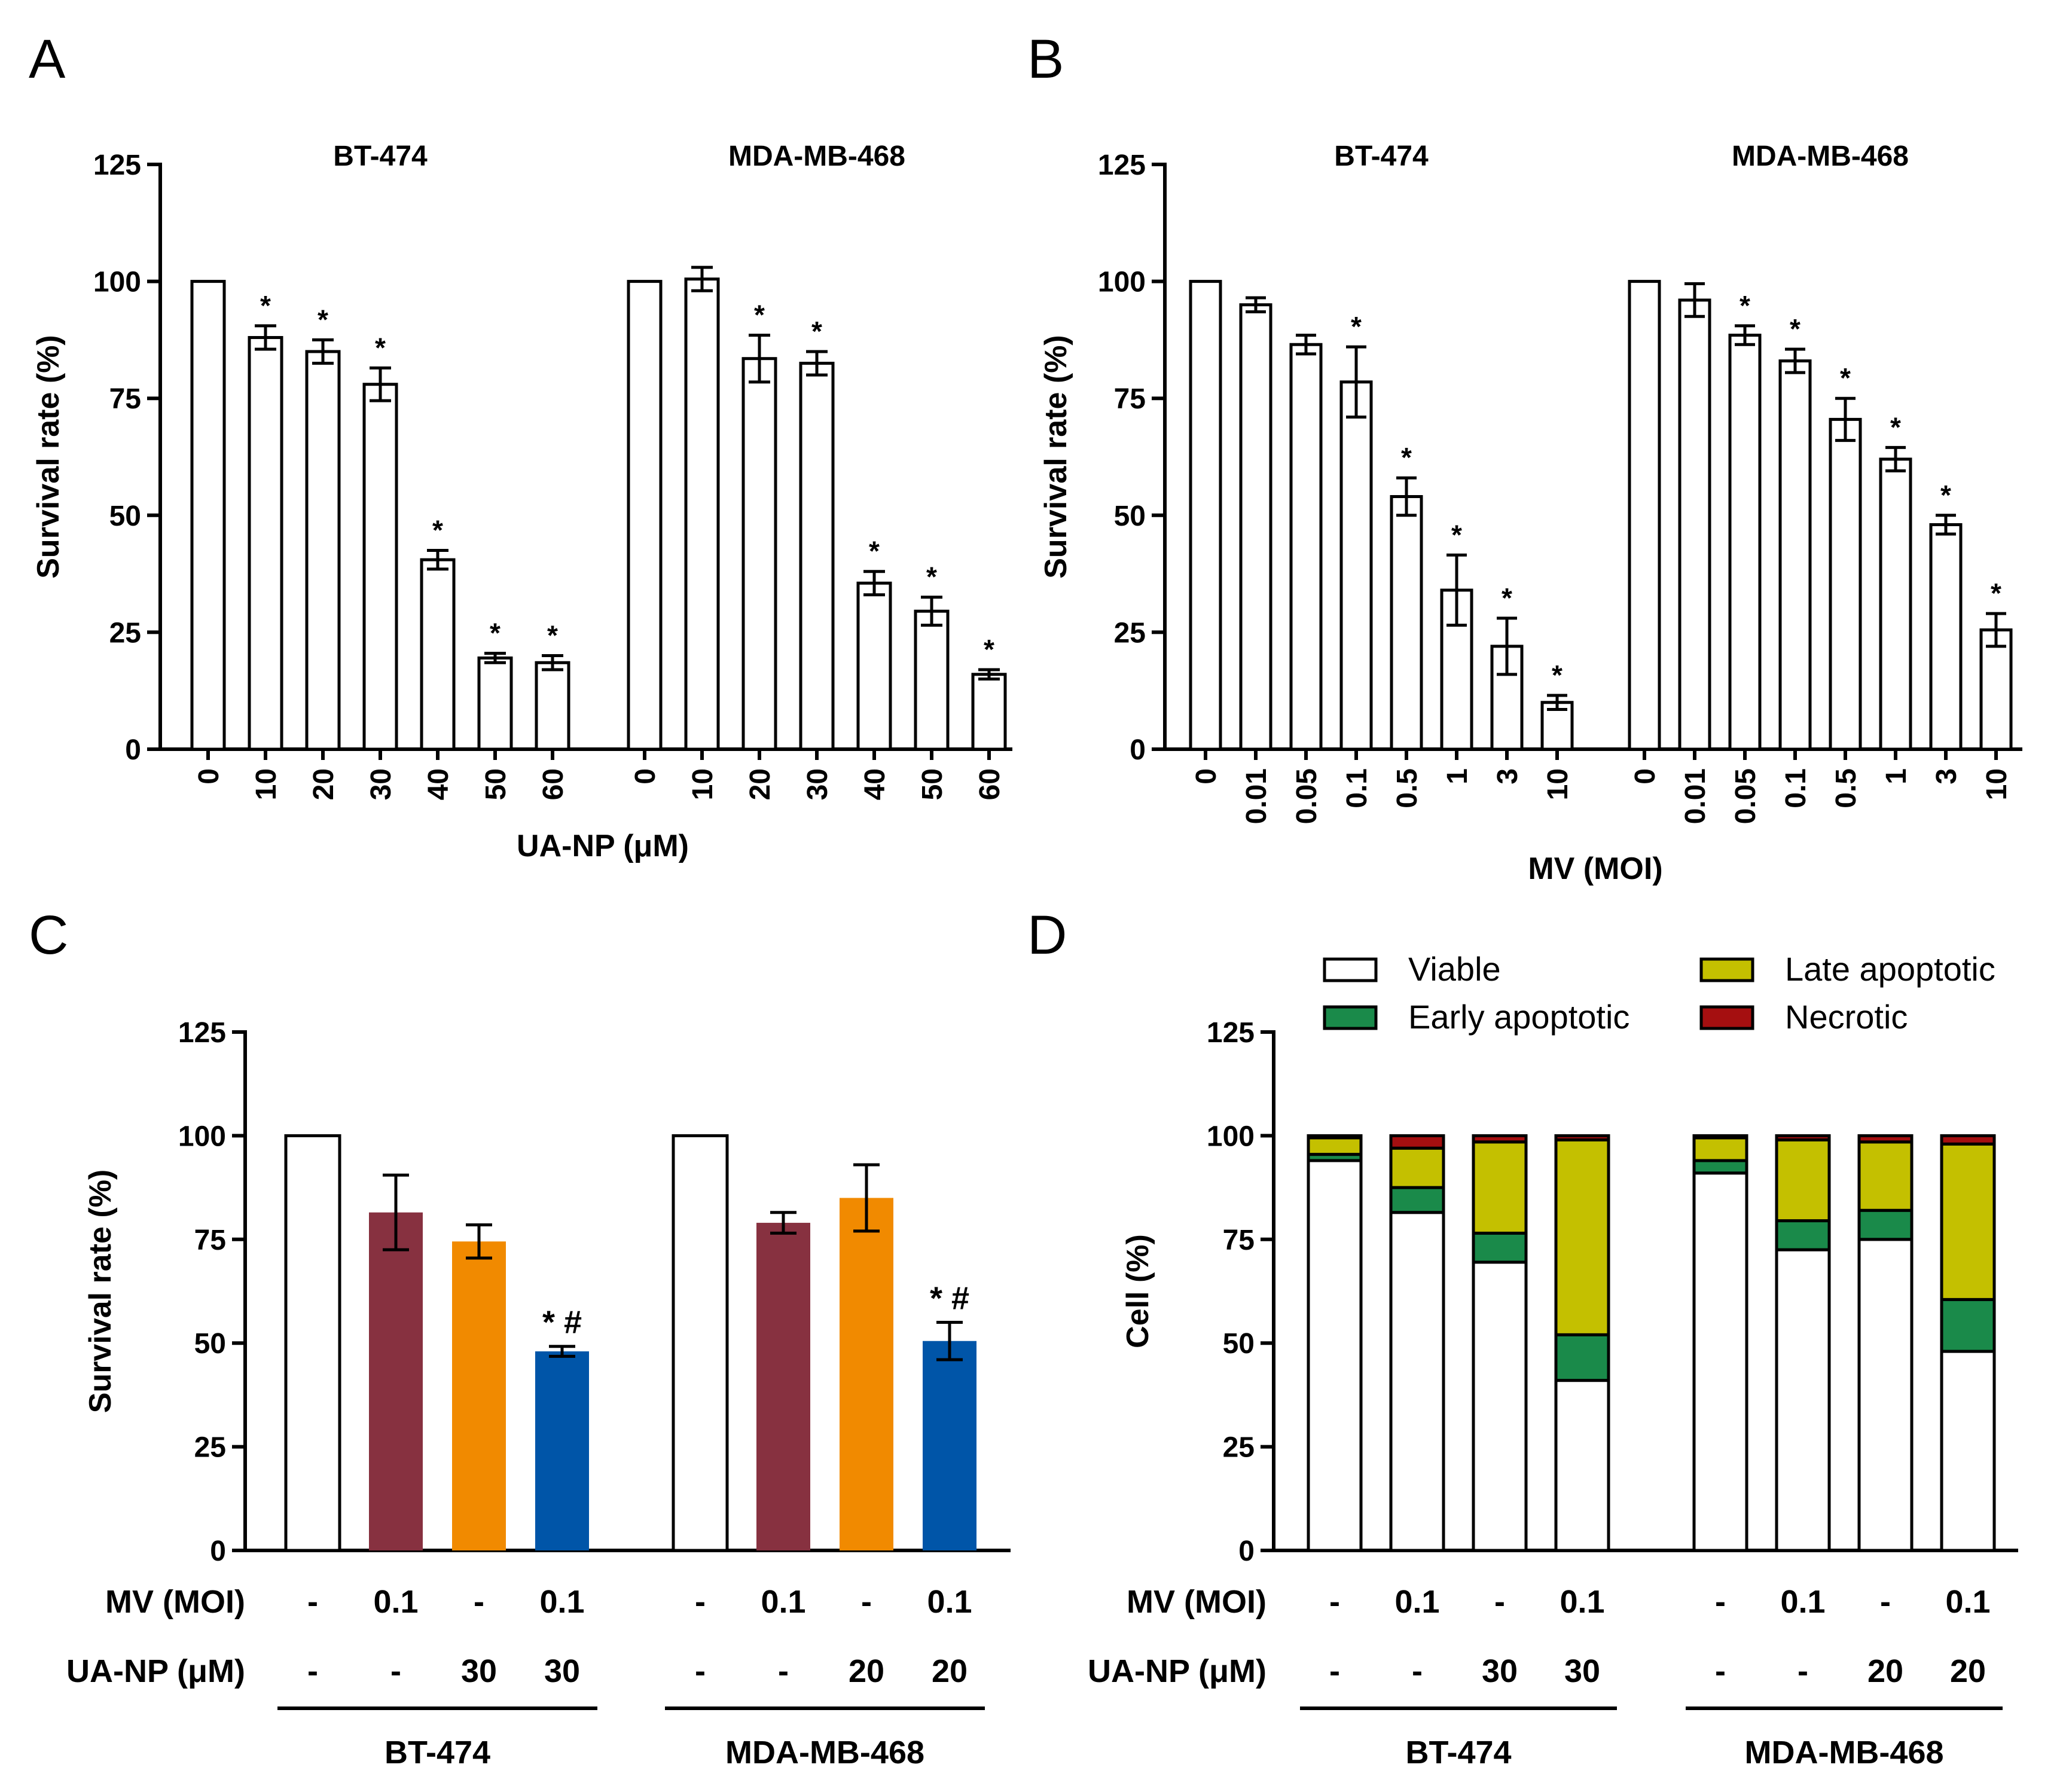  Describe the element at coordinates (202, 1033) in the screenshot. I see `panel-c-y-tick-label: 125` at that location.